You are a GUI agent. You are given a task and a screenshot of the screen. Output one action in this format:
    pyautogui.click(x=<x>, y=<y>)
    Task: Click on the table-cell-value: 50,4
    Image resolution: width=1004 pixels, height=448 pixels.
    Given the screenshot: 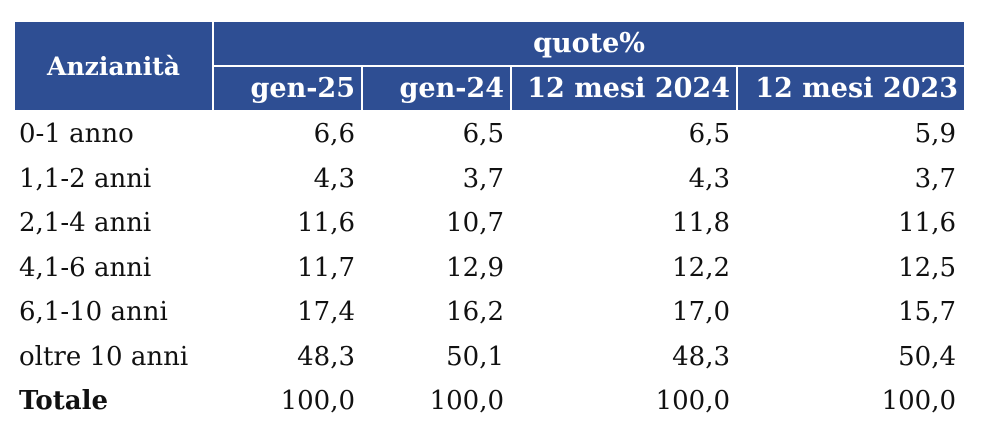 What is the action you would take?
    pyautogui.click(x=927, y=356)
    